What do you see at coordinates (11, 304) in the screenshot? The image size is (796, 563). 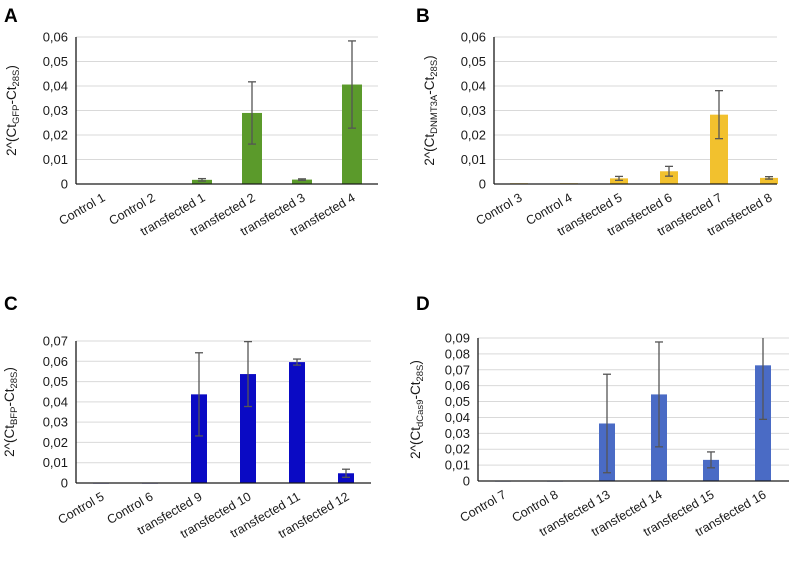 I see `panel-letter: C` at bounding box center [11, 304].